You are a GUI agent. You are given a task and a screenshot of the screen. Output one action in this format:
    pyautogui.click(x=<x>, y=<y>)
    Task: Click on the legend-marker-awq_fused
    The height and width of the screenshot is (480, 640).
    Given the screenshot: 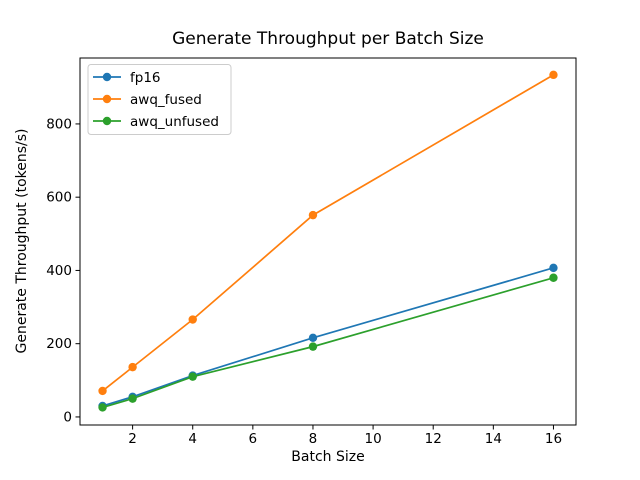 What is the action you would take?
    pyautogui.click(x=107, y=99)
    